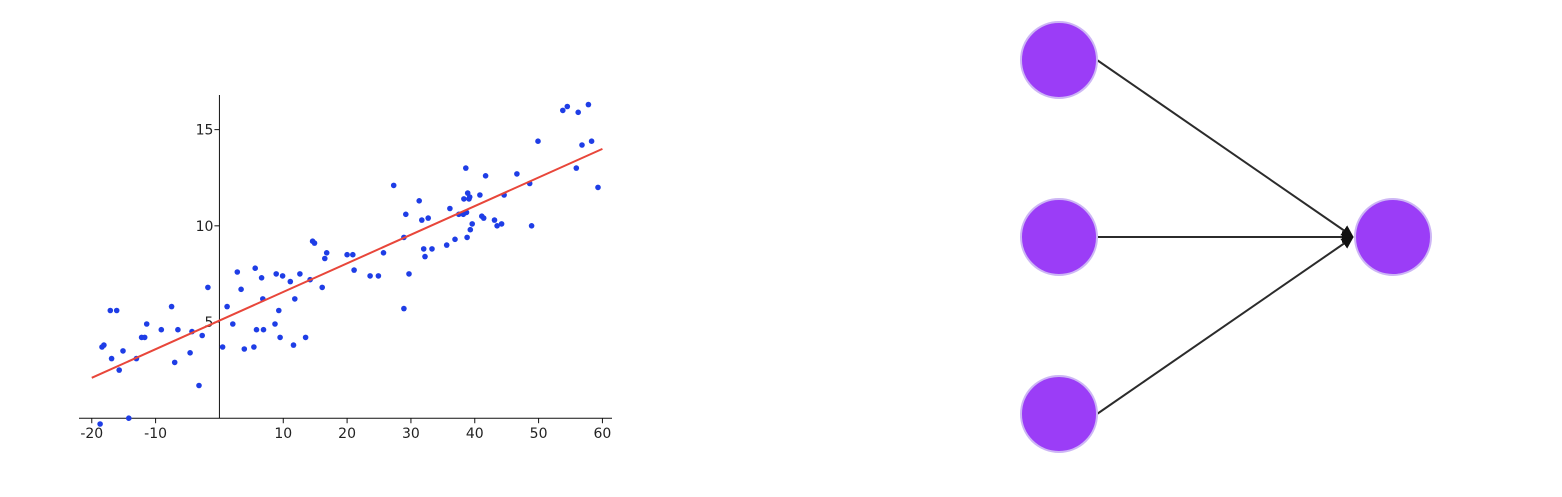  Describe the element at coordinates (91, 434) in the screenshot. I see `x-tick-label: -20` at that location.